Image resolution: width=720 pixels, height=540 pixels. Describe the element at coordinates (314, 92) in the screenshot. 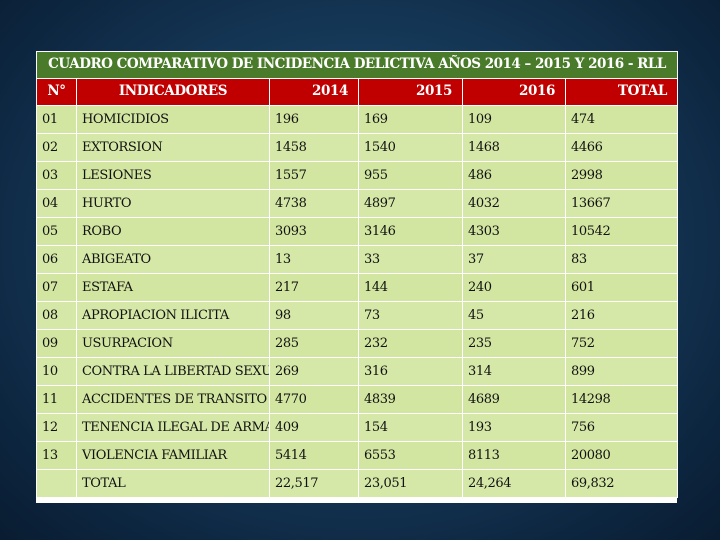

I see `header-2014: 2014` at that location.